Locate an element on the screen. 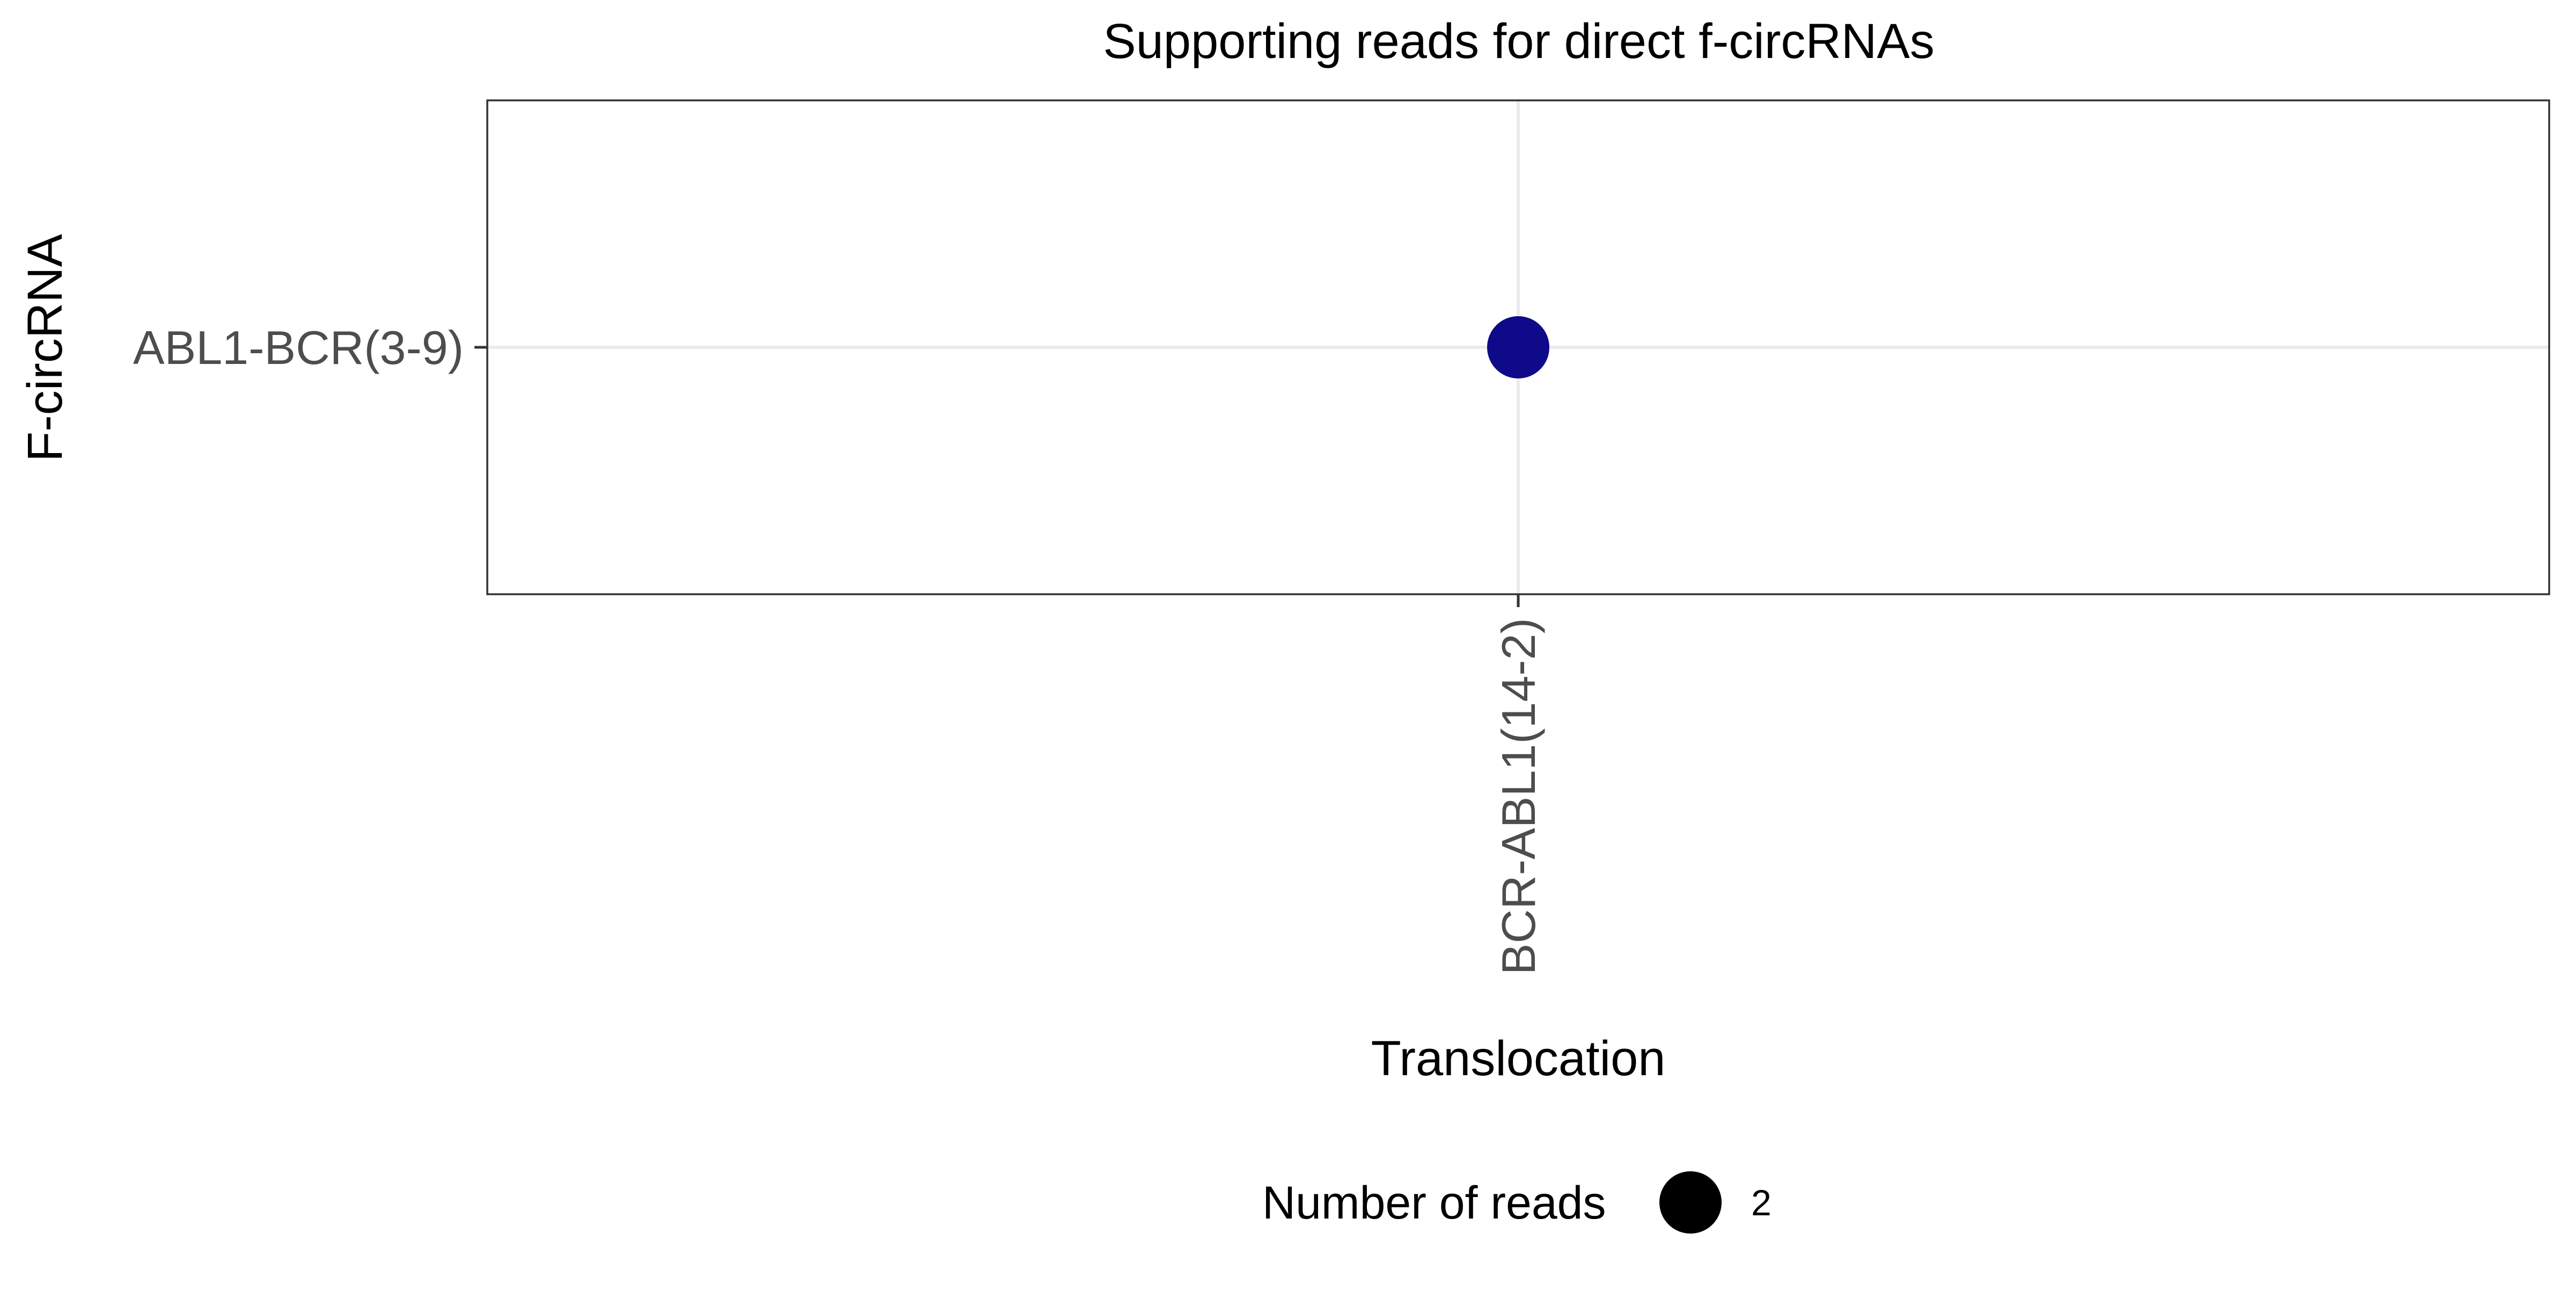  x-axis: BCR-ABL1(14-2) is located at coordinates (1518, 785).